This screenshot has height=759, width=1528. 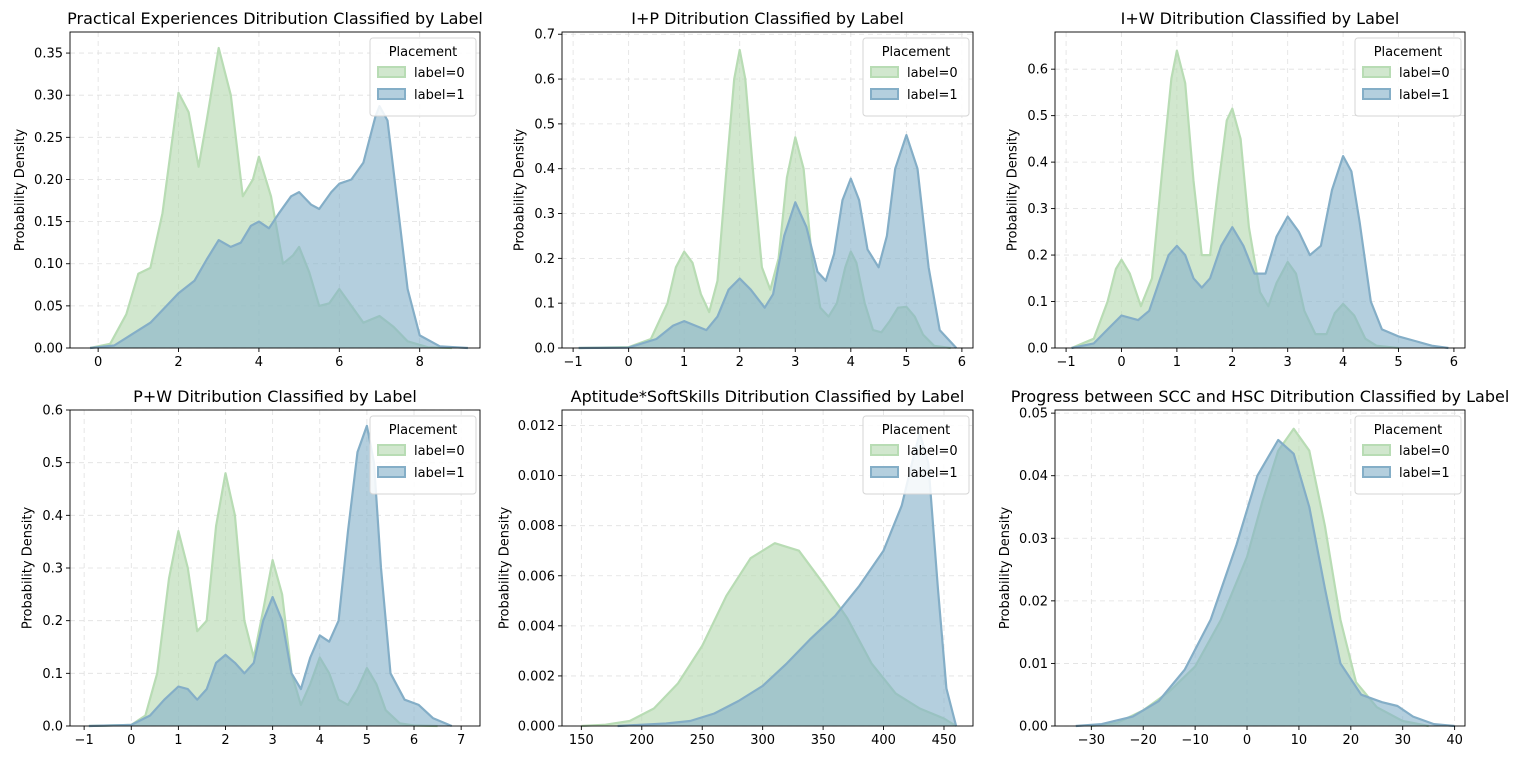 What do you see at coordinates (536, 676) in the screenshot?
I see `y-tick-label: 0.002` at bounding box center [536, 676].